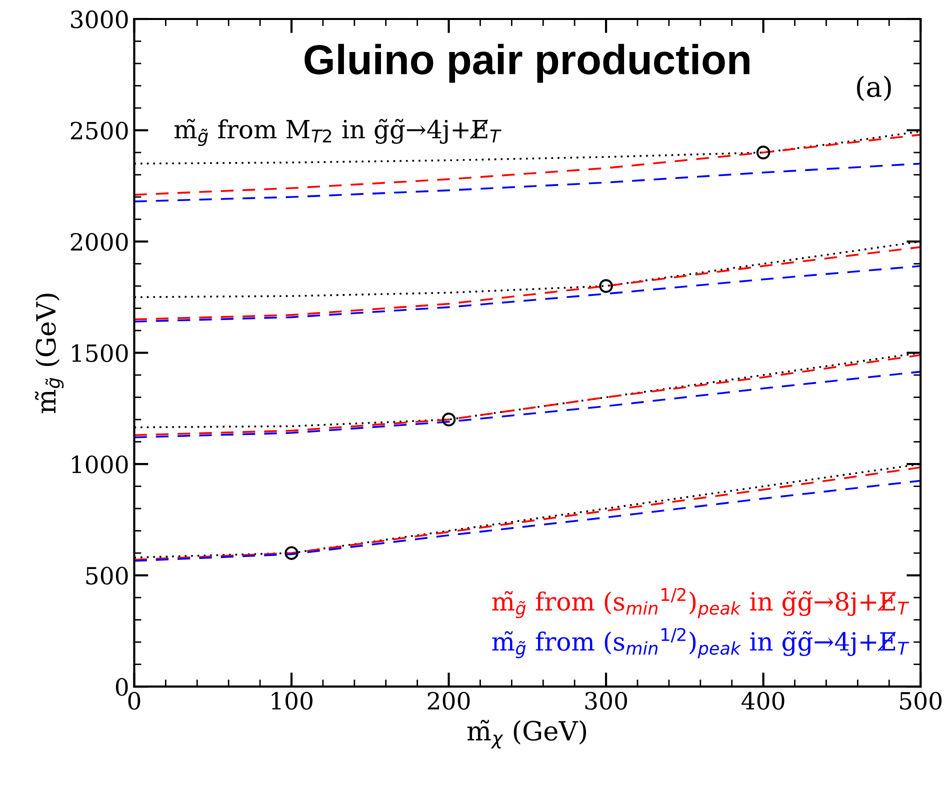 This screenshot has width=952, height=791. What do you see at coordinates (701, 603) in the screenshot?
I see `text: m̃$_{g̃}$ from (s$_{min}$$^{1/2}$)$_{peak}$ in g̃g̃→8j+E̸$_{T}$` at bounding box center [701, 603].